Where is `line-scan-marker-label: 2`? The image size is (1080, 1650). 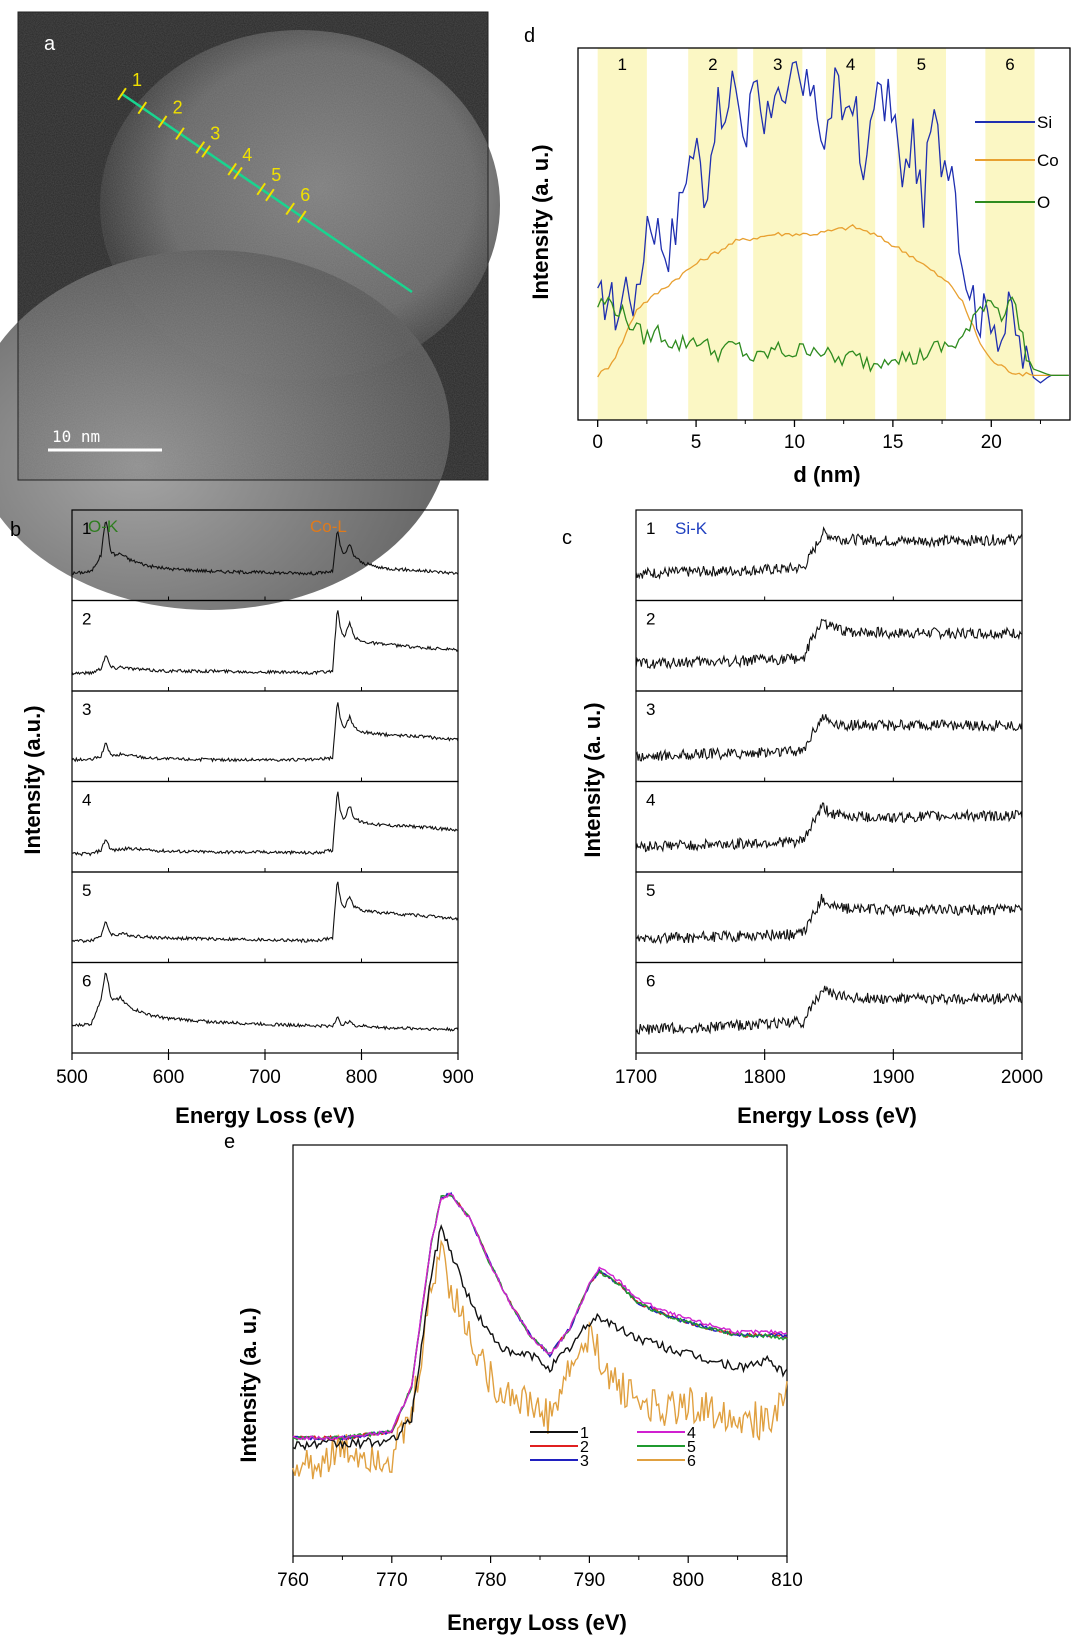
line-scan-marker-label: 2 is located at coordinates (178, 108).